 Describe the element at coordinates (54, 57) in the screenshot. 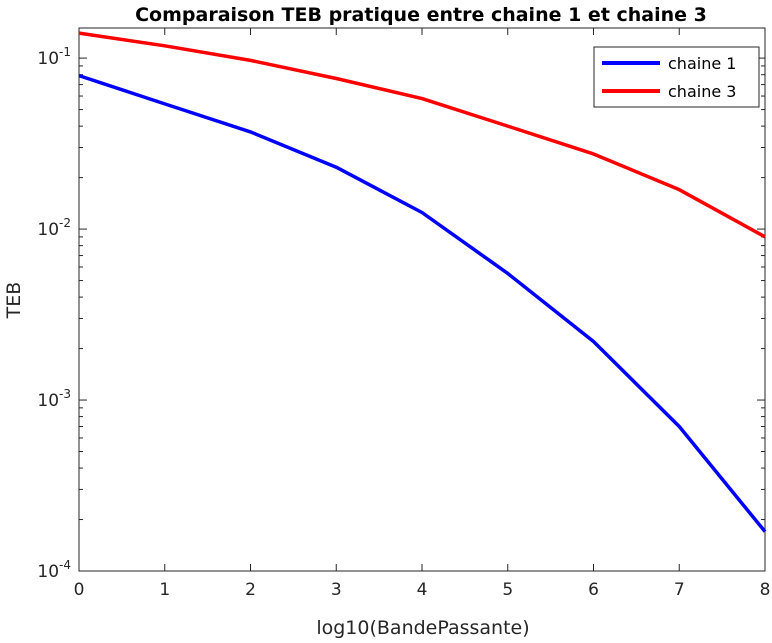

I see `y-tick-label: 10⁻¹` at that location.